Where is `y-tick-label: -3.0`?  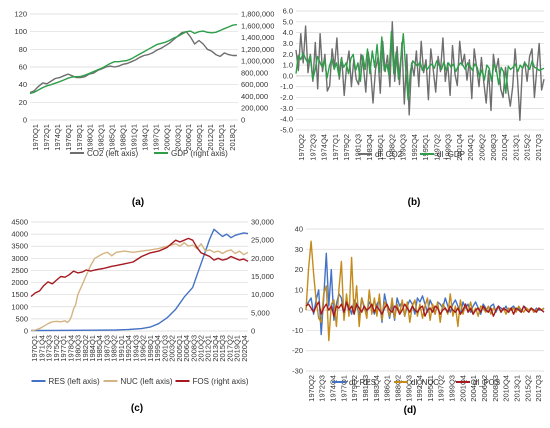
y-tick-label: -3.0 is located at coordinates (286, 108).